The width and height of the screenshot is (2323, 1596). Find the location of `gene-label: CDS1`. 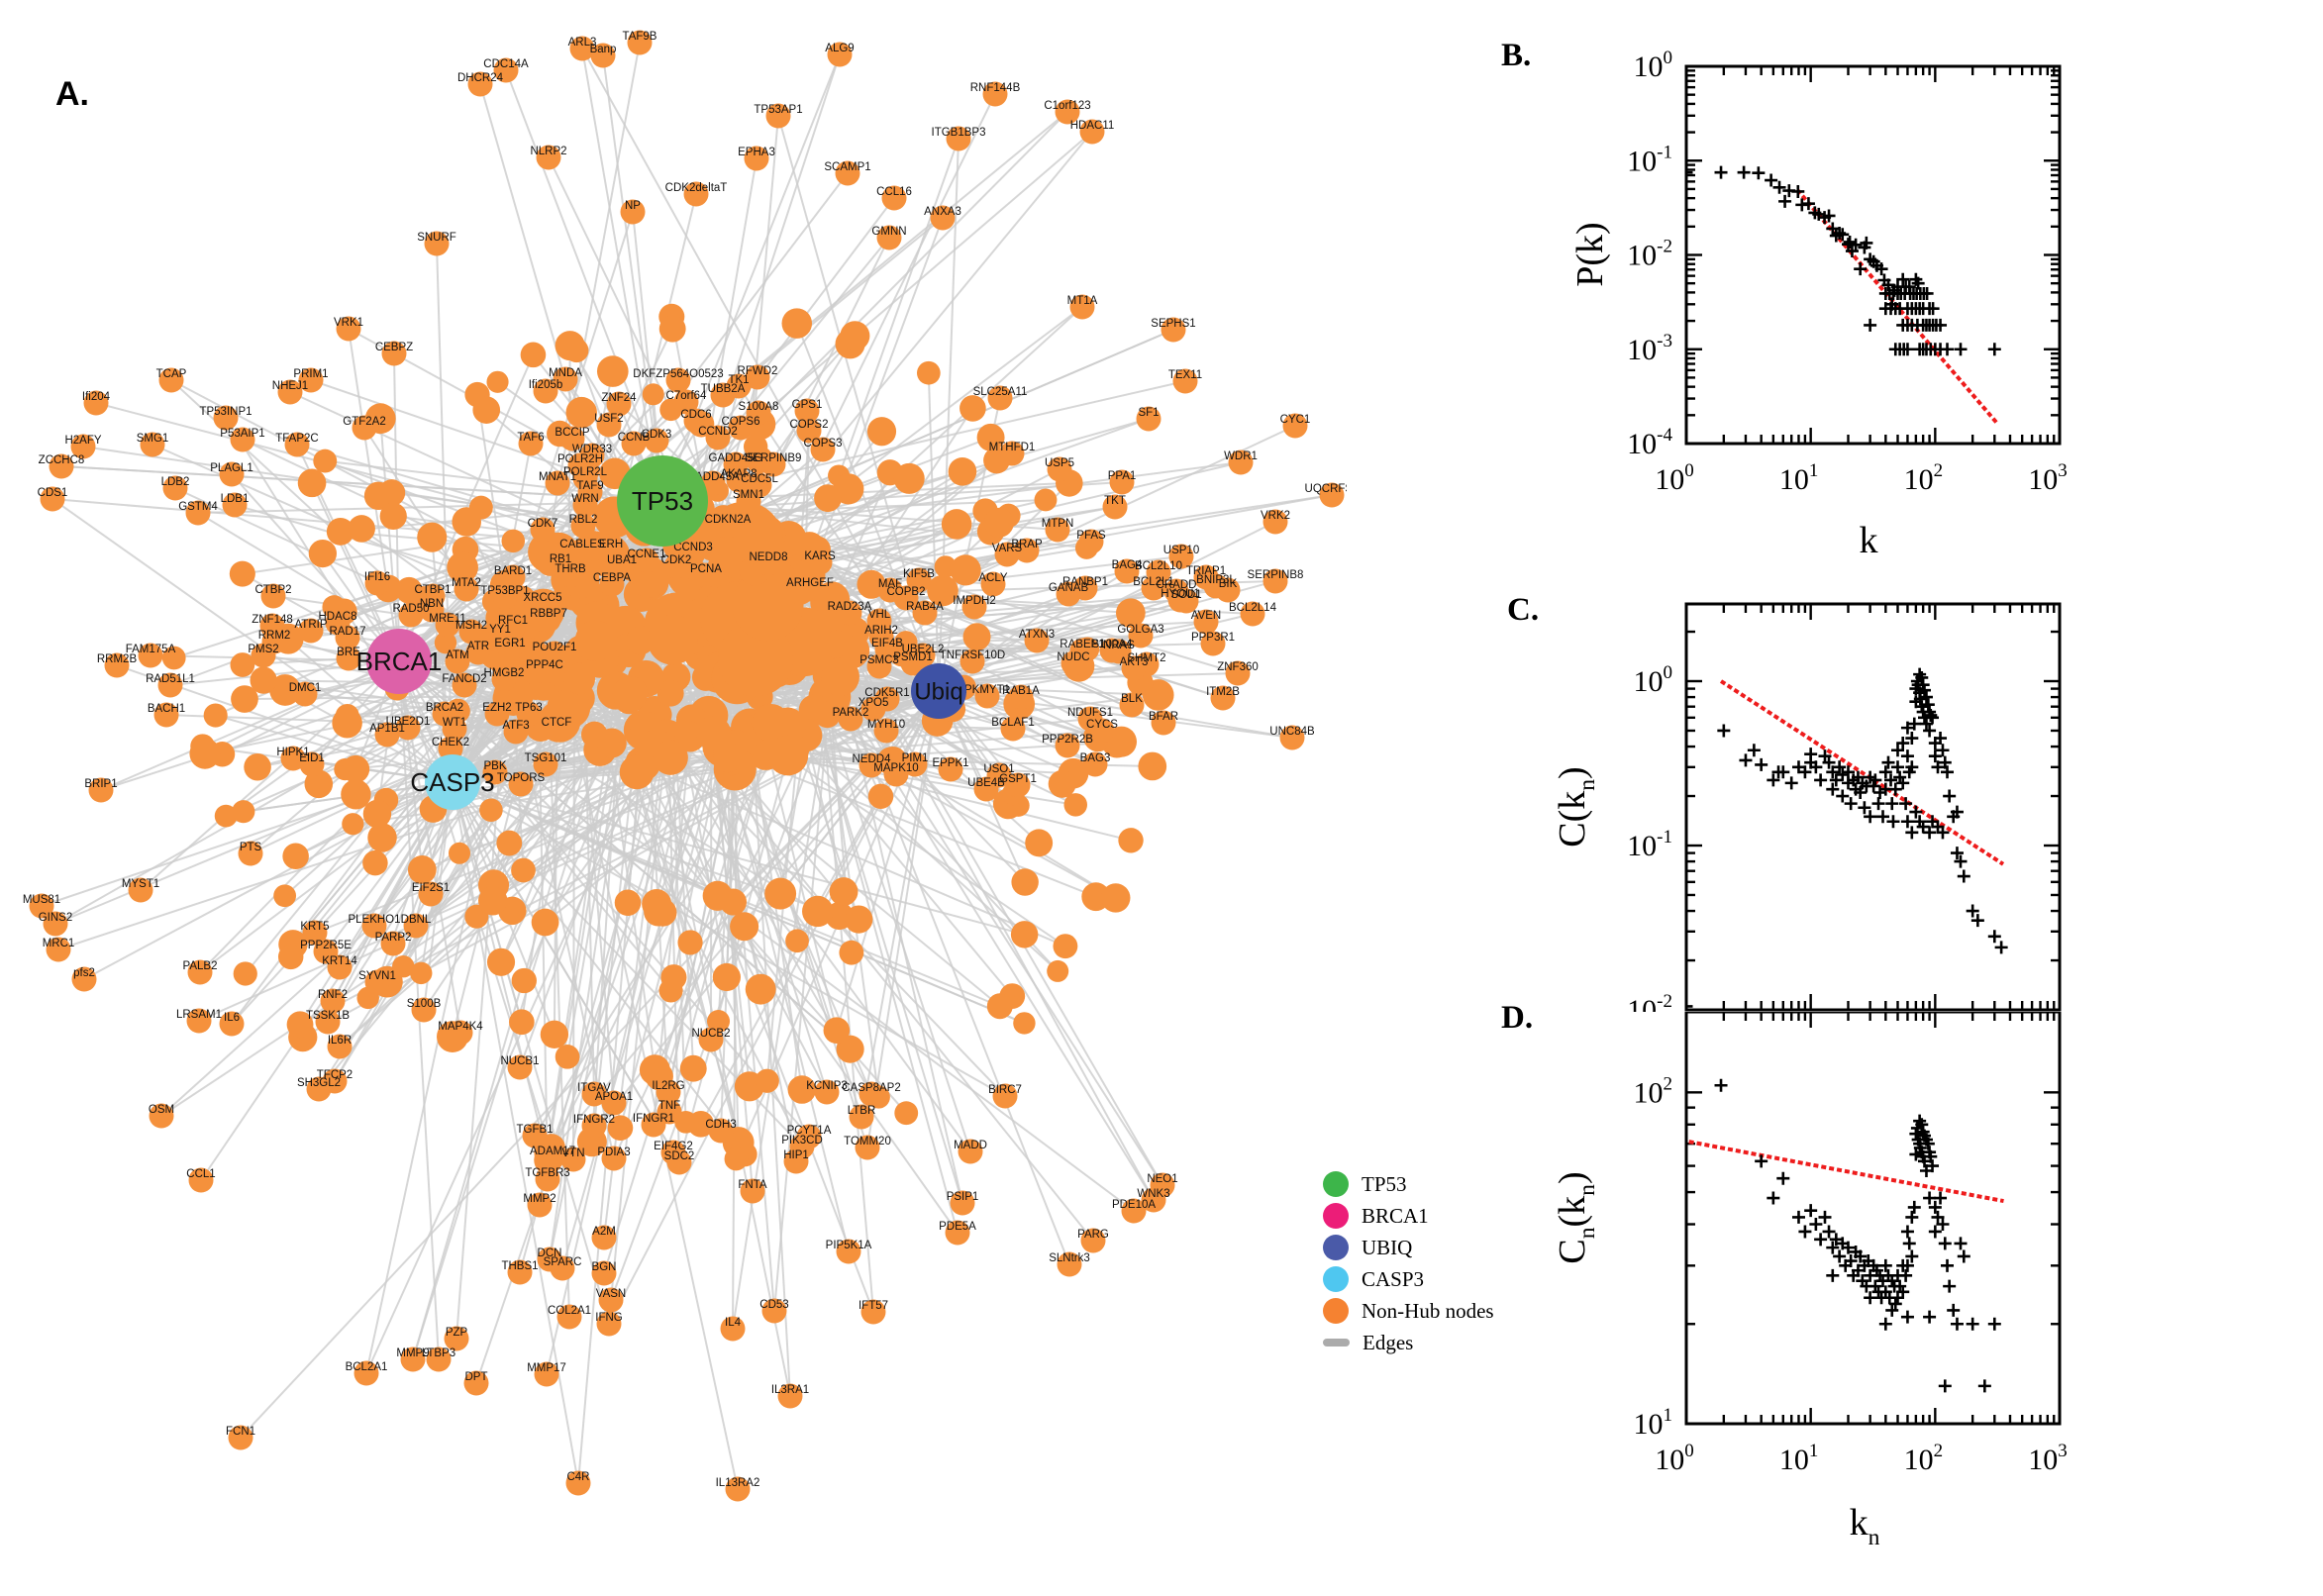

gene-label: CDS1 is located at coordinates (53, 493).